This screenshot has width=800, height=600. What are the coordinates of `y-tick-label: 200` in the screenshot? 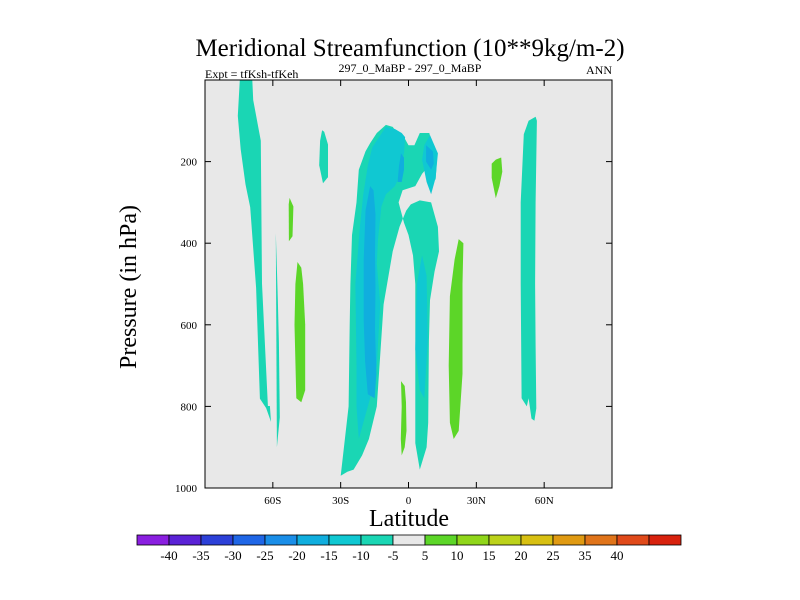 It's located at (189, 163).